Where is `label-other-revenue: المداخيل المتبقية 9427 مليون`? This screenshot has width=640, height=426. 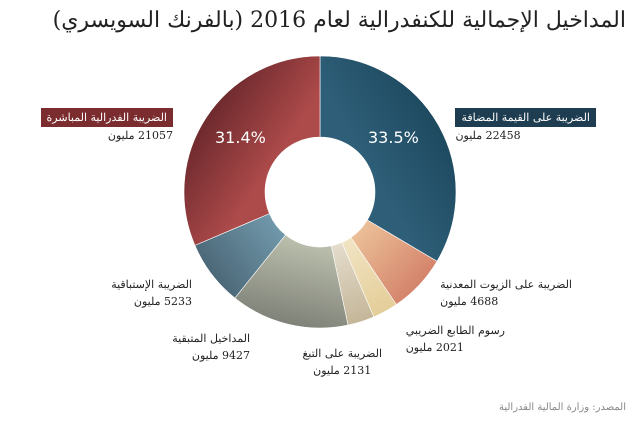 label-other-revenue: المداخيل المتبقية 9427 مليون is located at coordinates (211, 347).